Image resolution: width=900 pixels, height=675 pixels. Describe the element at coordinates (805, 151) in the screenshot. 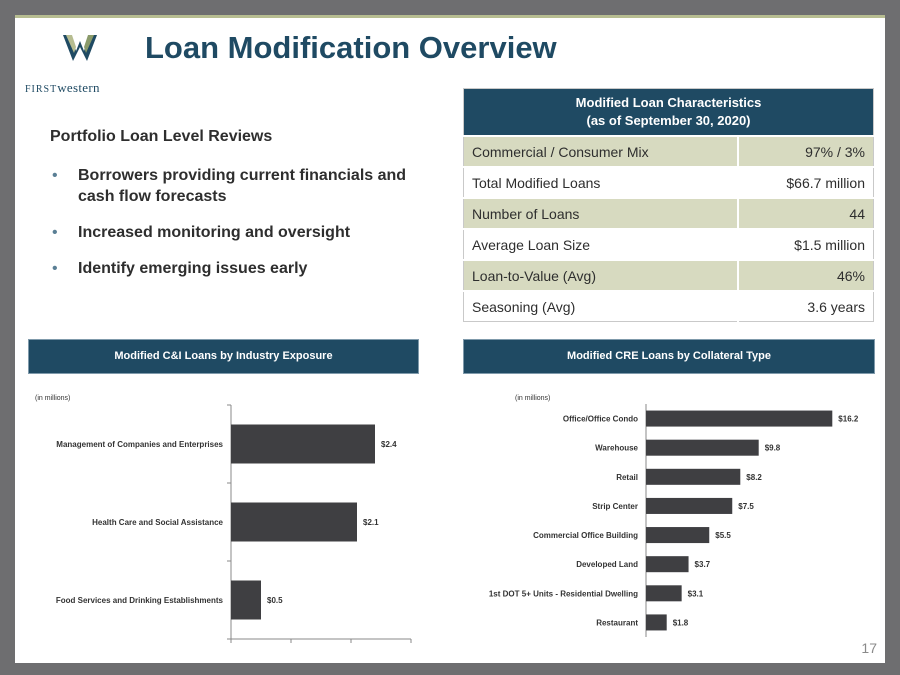

I see `row-value: 97% / 3%` at that location.